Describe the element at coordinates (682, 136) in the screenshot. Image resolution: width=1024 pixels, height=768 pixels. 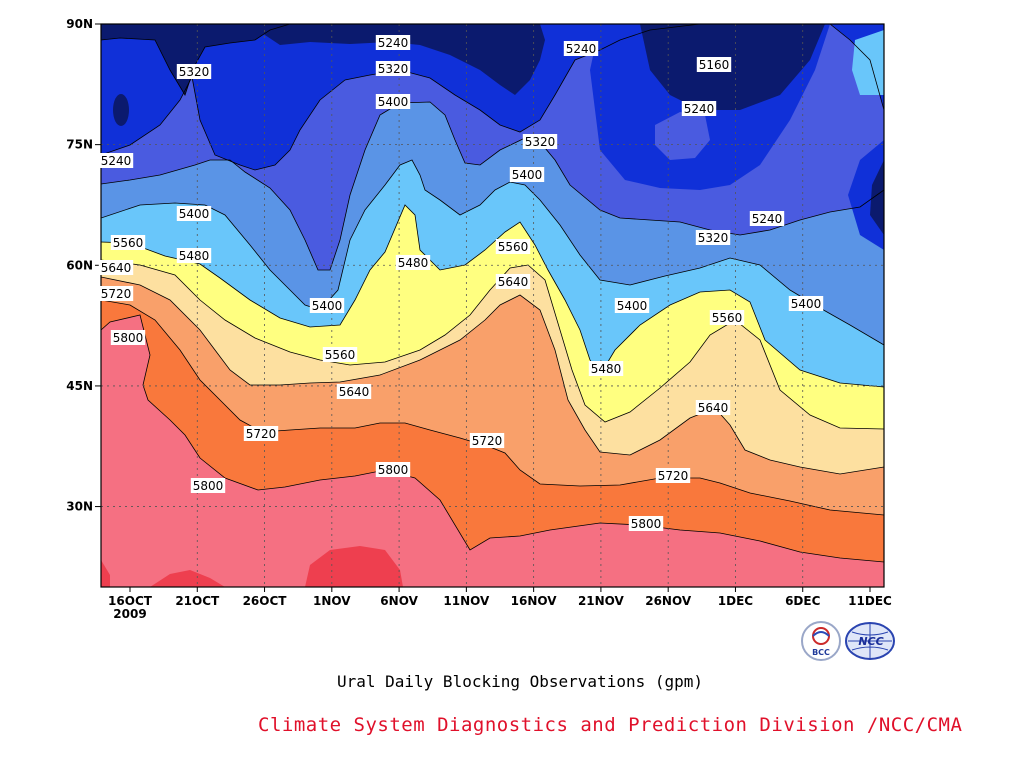
I see `blob-5240-east` at that location.